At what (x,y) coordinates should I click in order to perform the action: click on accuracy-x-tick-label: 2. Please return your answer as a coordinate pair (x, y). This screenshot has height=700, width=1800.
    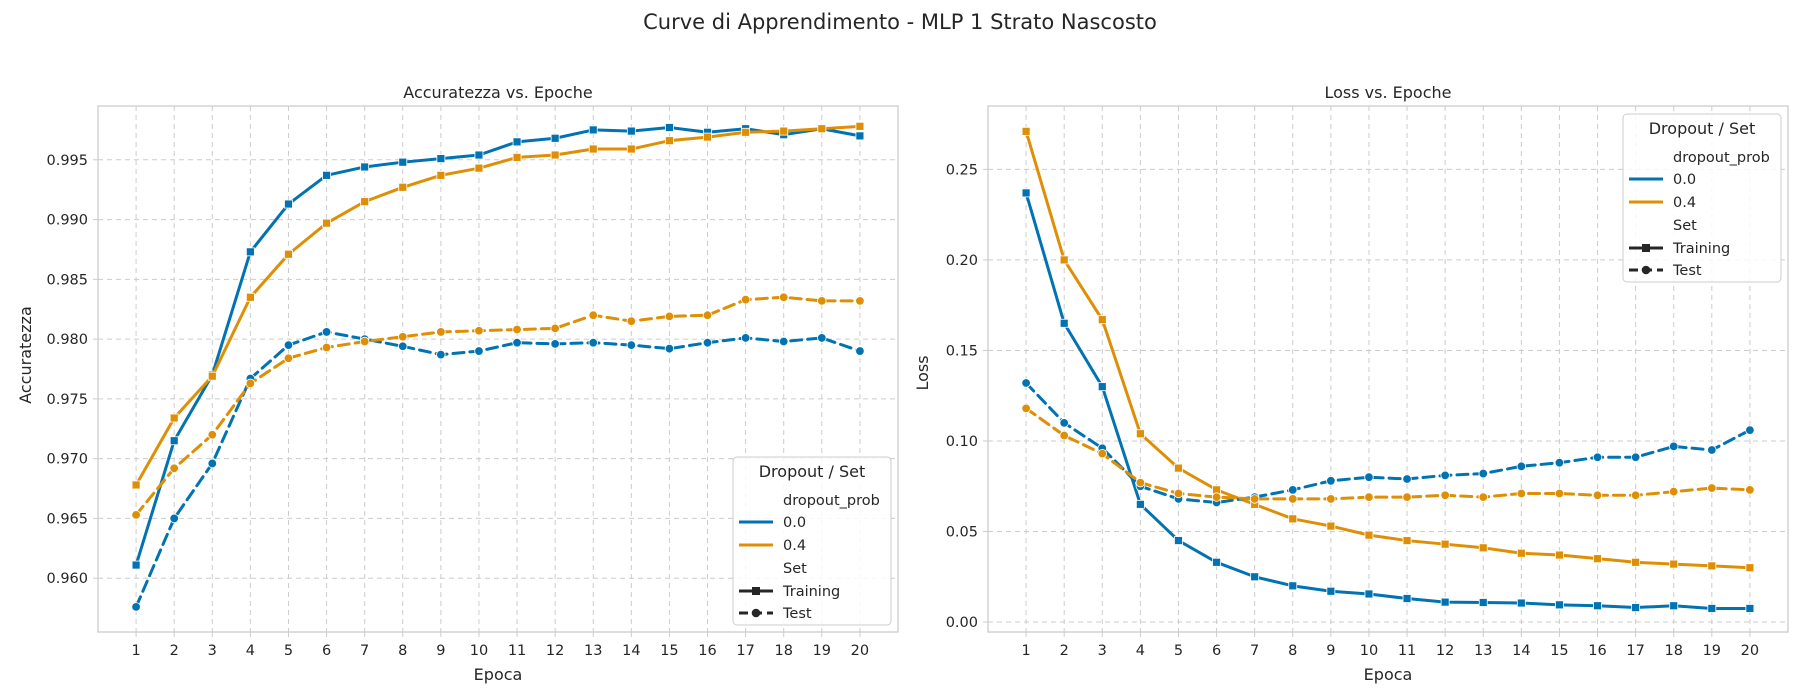
    Looking at the image, I should click on (174, 651).